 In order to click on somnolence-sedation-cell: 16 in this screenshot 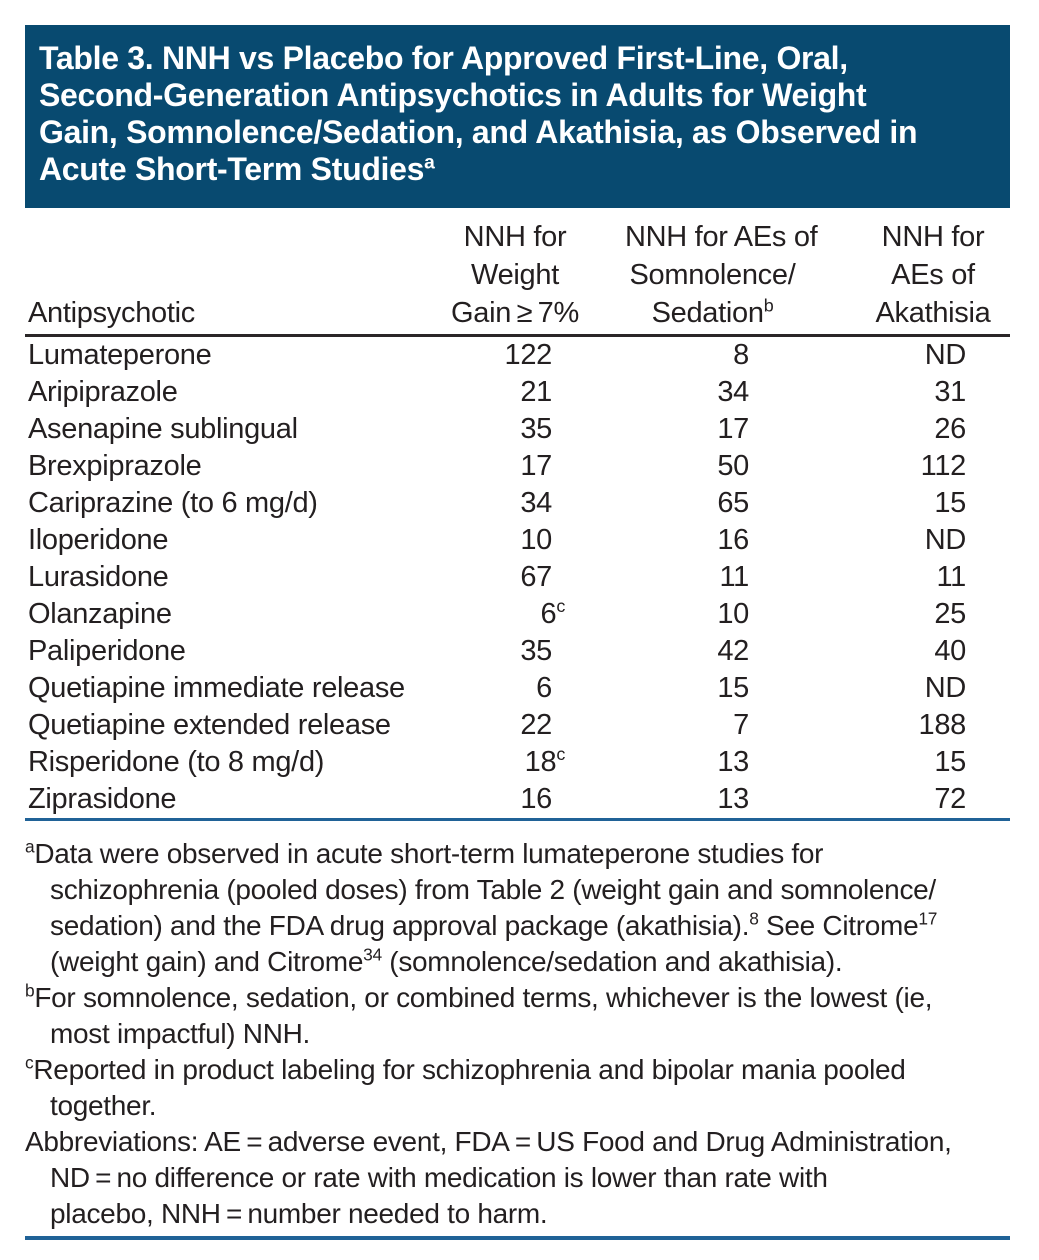, I will do `click(697, 540)`.